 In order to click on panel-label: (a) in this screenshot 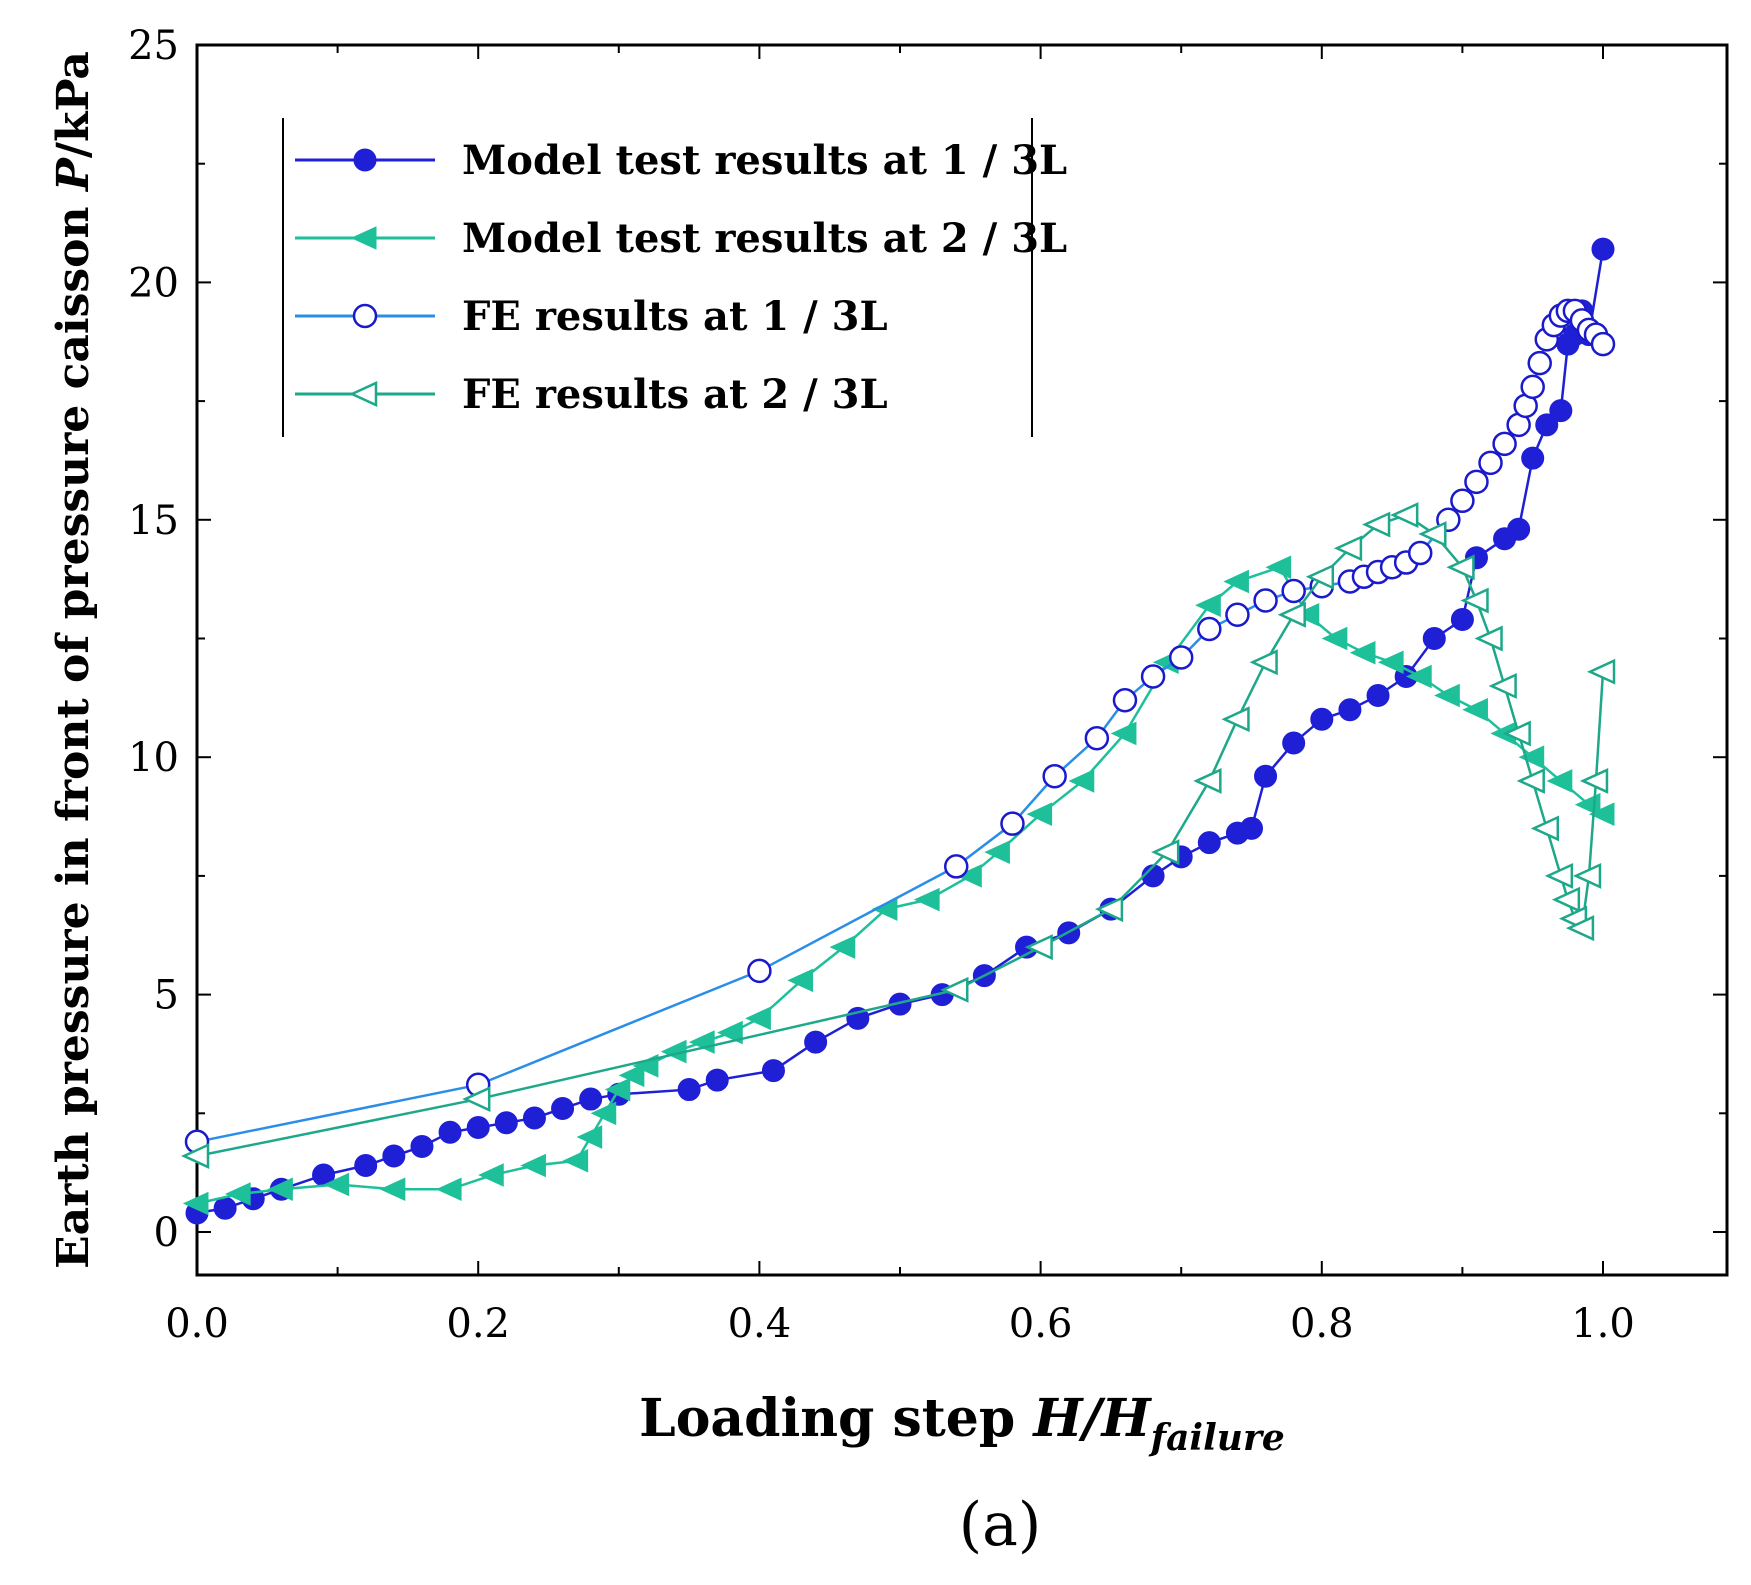, I will do `click(1000, 1525)`.